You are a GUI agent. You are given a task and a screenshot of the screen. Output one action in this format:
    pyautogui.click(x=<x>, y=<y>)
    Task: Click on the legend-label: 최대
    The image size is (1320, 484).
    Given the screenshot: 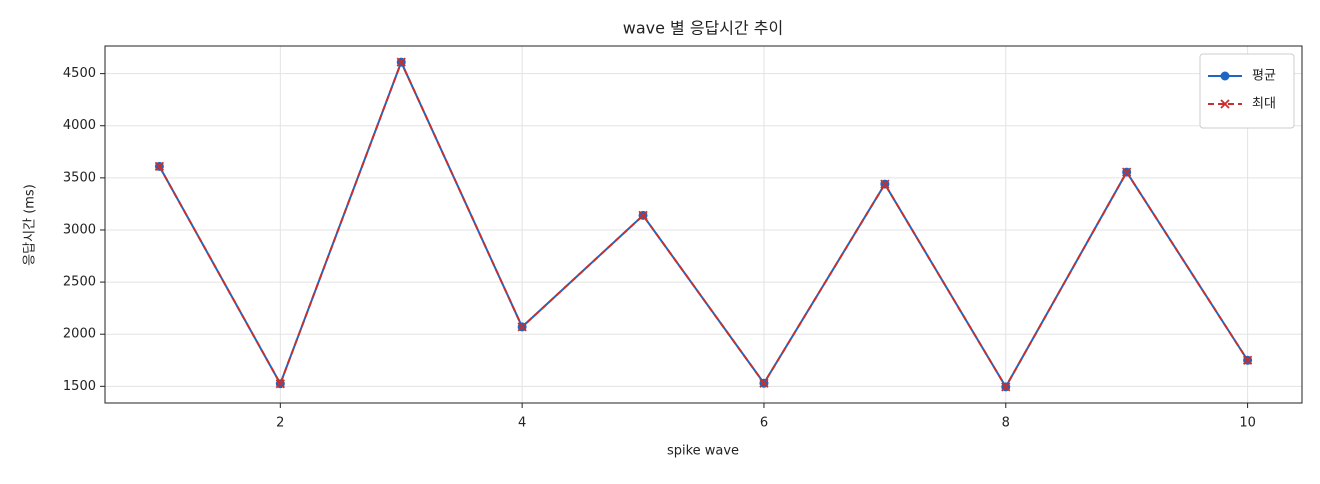 What is the action you would take?
    pyautogui.click(x=1264, y=104)
    